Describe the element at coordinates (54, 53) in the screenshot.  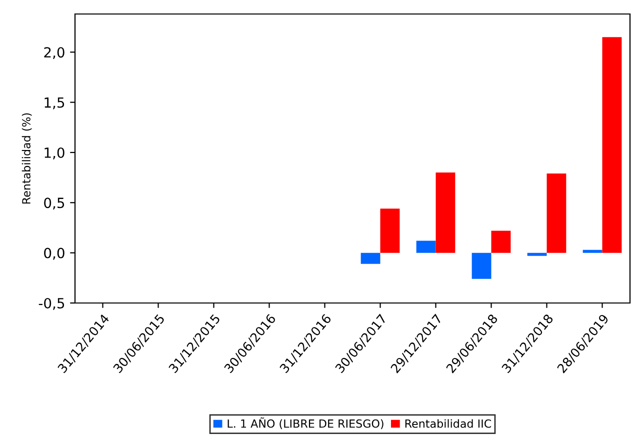
I see `y-tick-label: 2,0` at that location.